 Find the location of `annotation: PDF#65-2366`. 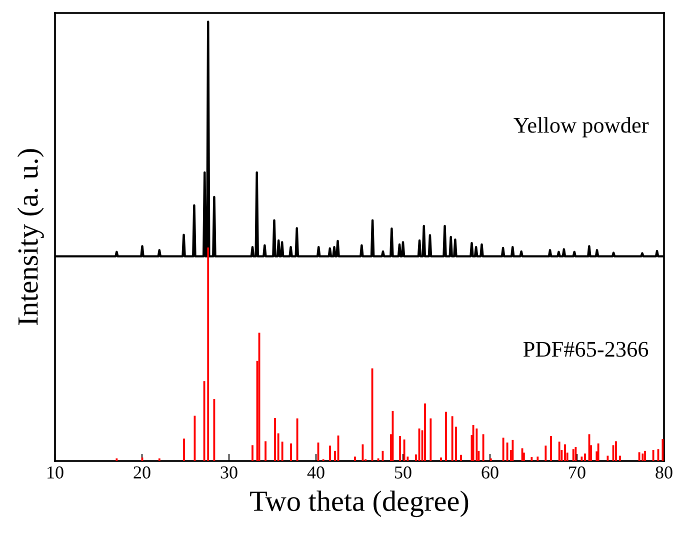

annotation: PDF#65-2366 is located at coordinates (585, 349).